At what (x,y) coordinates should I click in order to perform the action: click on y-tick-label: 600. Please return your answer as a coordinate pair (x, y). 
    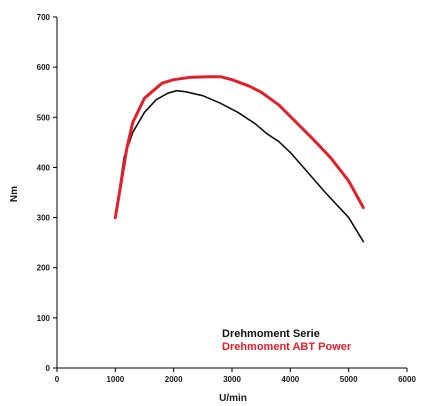
    Looking at the image, I should click on (44, 67).